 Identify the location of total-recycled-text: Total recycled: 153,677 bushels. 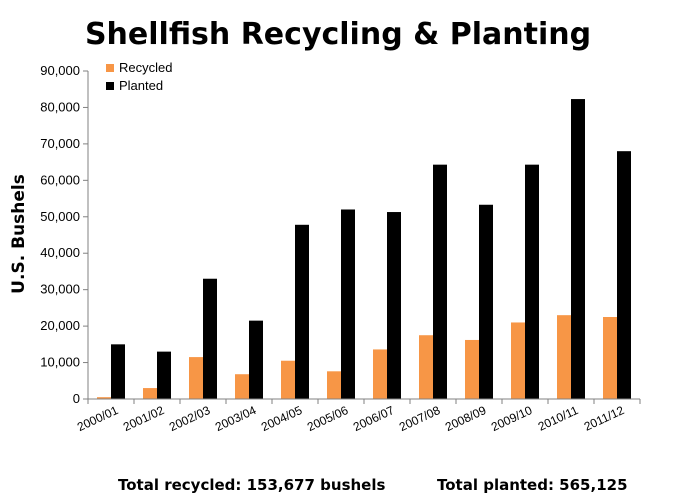
(251, 485).